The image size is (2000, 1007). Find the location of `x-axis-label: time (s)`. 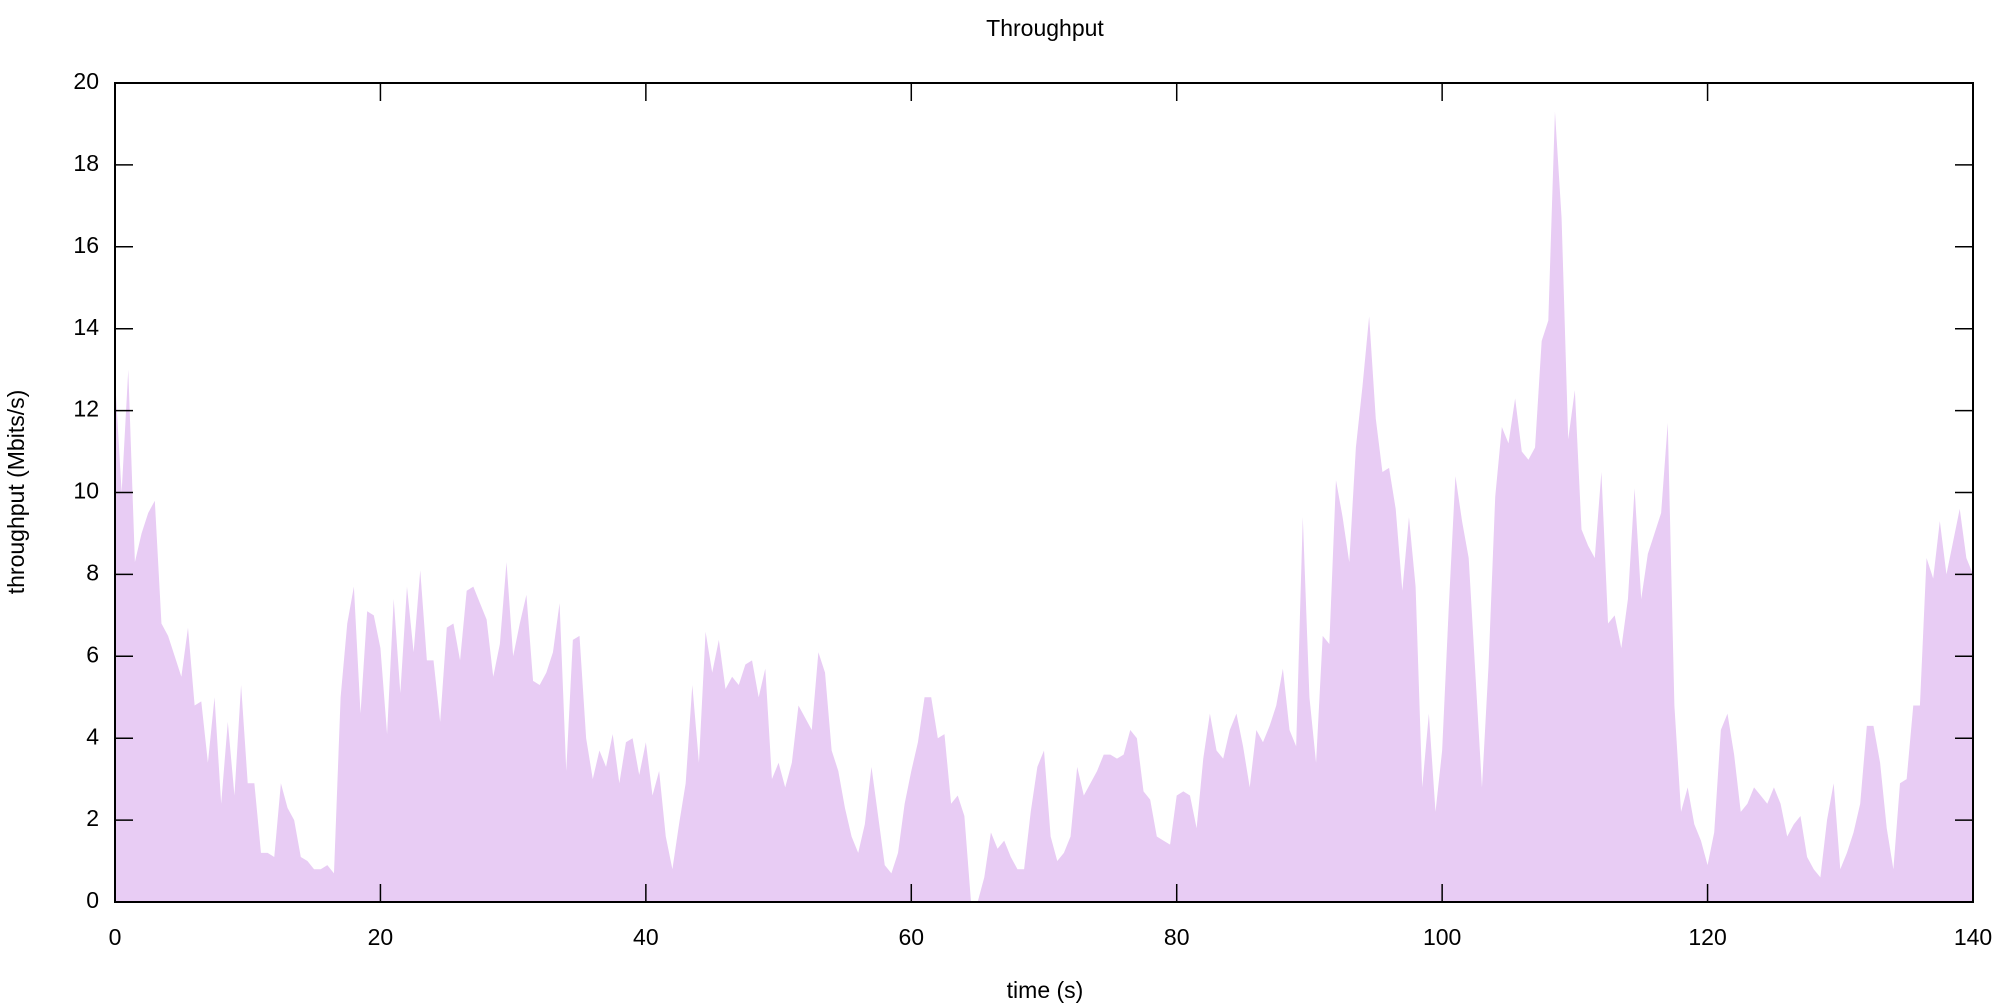

x-axis-label: time (s) is located at coordinates (1045, 990).